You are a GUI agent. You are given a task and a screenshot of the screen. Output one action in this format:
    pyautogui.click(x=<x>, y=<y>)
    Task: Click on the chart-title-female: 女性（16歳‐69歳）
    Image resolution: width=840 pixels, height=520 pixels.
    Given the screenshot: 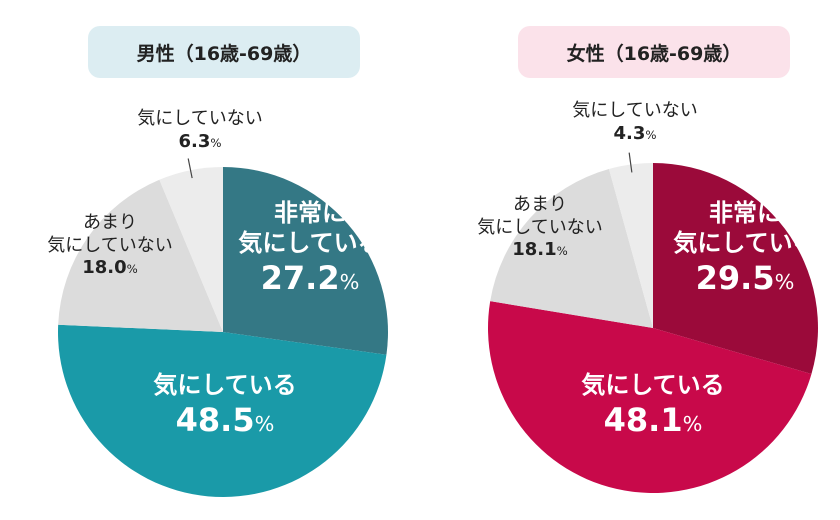 What is the action you would take?
    pyautogui.click(x=654, y=52)
    